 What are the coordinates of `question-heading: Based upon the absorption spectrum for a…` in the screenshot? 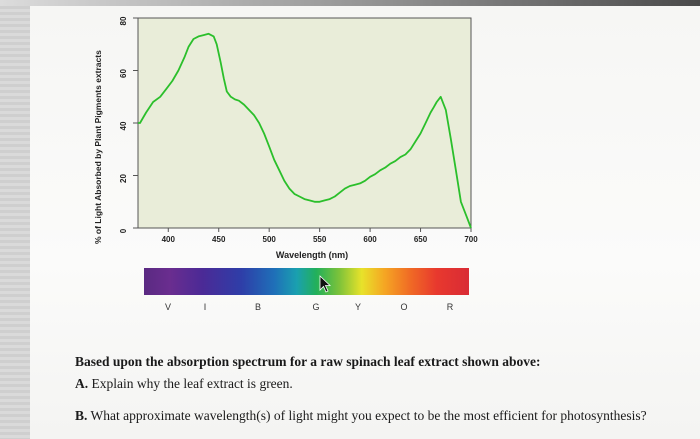 It's located at (308, 361).